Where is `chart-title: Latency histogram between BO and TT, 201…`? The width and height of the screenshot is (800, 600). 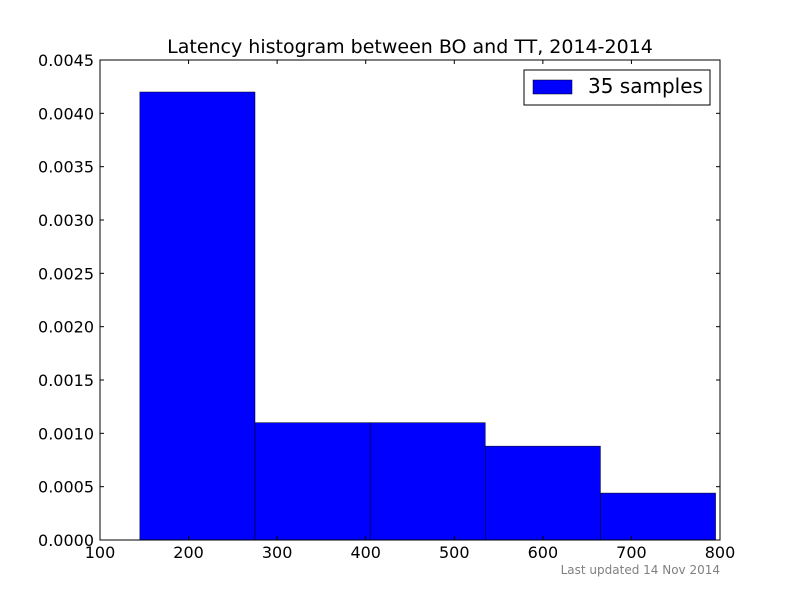 chart-title: Latency histogram between BO and TT, 201… is located at coordinates (410, 47).